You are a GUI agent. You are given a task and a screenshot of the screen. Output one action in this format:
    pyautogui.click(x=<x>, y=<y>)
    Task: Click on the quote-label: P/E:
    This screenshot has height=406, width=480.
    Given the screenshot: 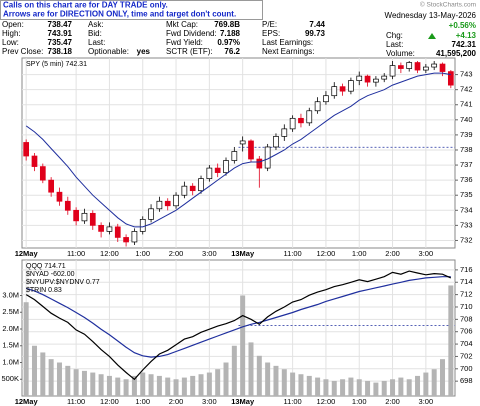 What is the action you would take?
    pyautogui.click(x=269, y=24)
    